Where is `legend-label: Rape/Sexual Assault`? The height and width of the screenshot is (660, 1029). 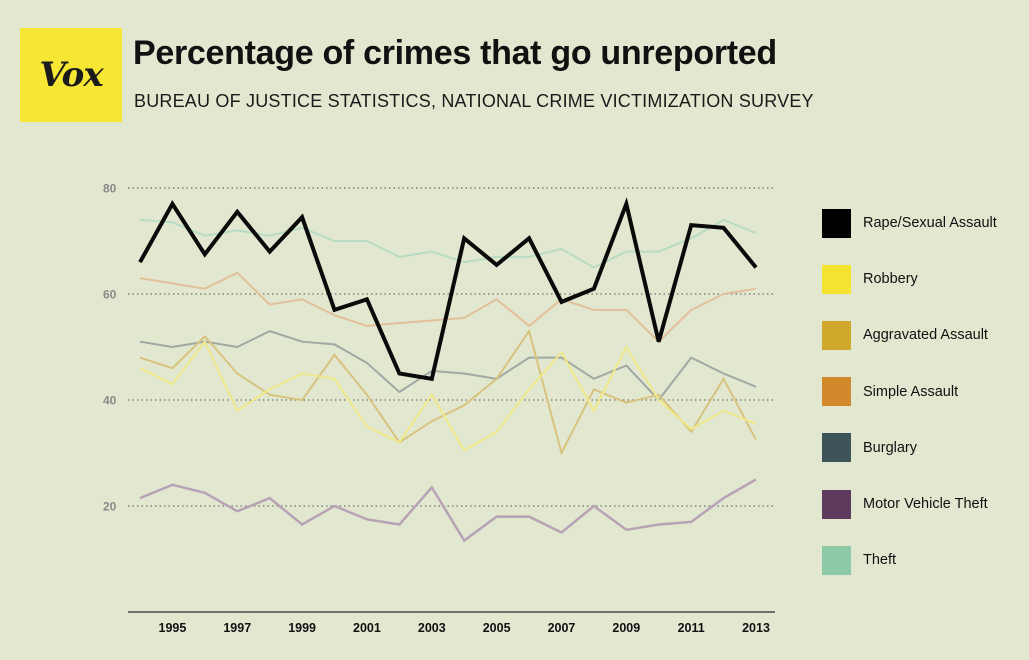
legend-label: Rape/Sexual Assault is located at coordinates (930, 223).